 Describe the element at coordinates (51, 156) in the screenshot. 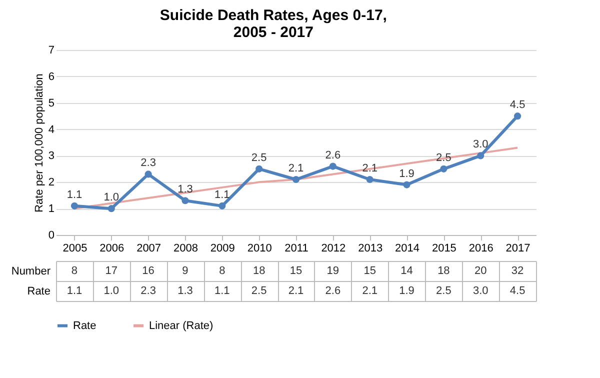

I see `y-tick-label: 3` at that location.